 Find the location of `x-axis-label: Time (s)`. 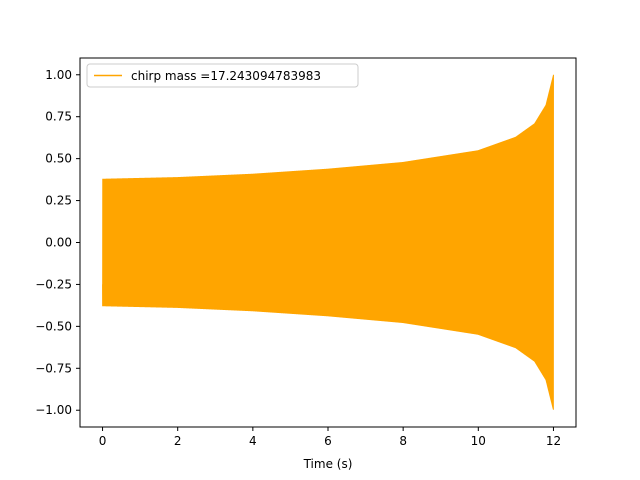

x-axis-label: Time (s) is located at coordinates (328, 464).